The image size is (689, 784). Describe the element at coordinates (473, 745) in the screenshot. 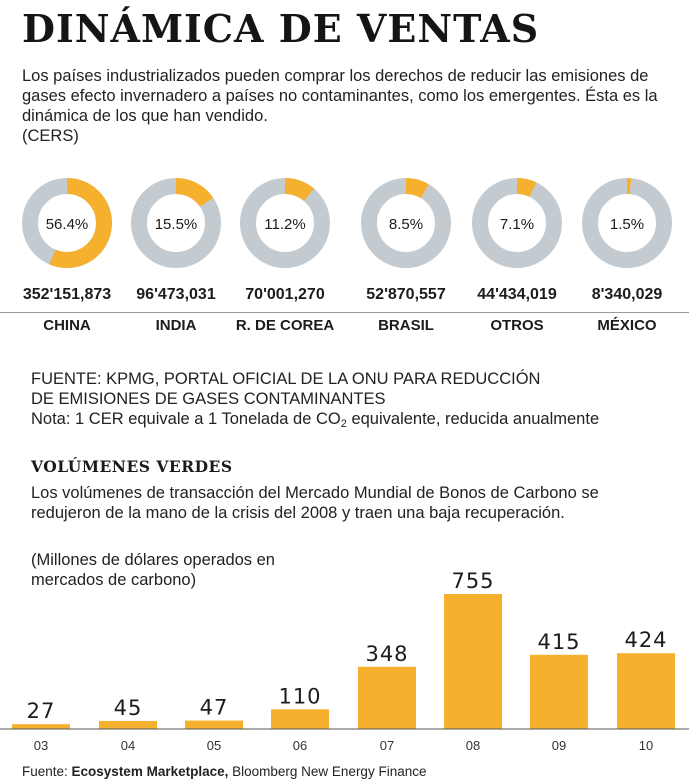

I see `x-tick-label: 08` at that location.